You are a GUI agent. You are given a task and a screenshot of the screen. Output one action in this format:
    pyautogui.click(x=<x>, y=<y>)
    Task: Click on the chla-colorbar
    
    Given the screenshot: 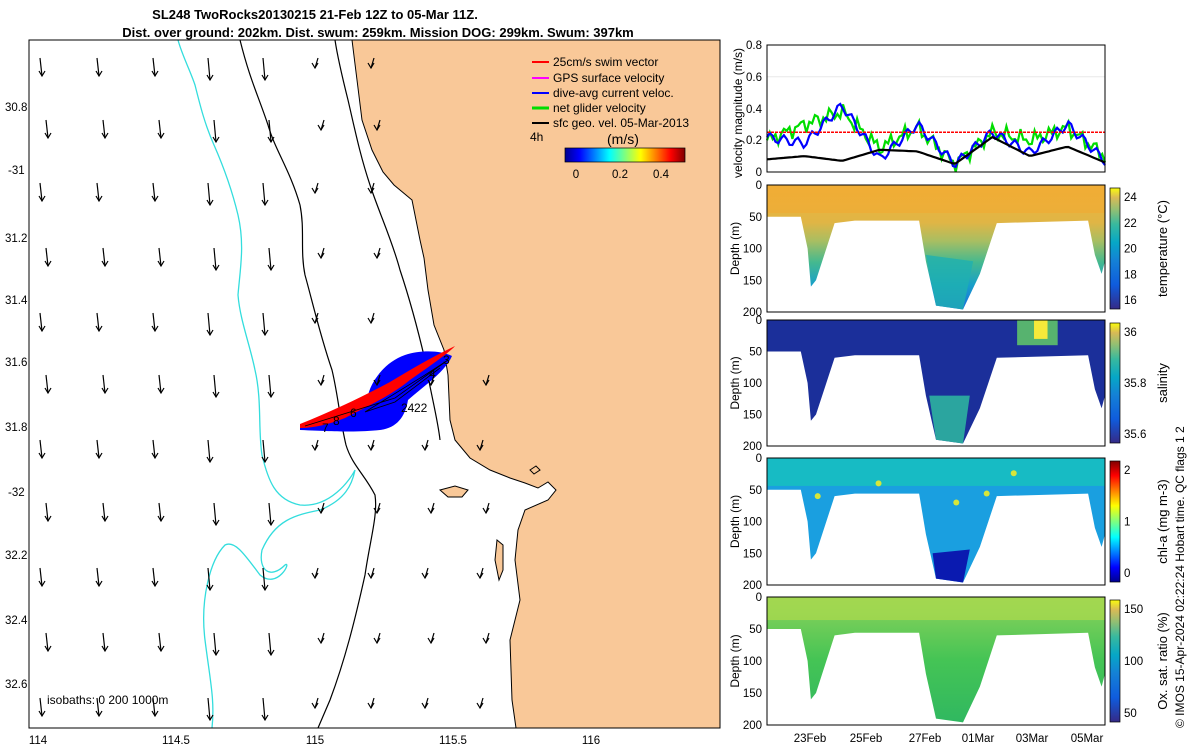 What is the action you would take?
    pyautogui.click(x=1115, y=521)
    